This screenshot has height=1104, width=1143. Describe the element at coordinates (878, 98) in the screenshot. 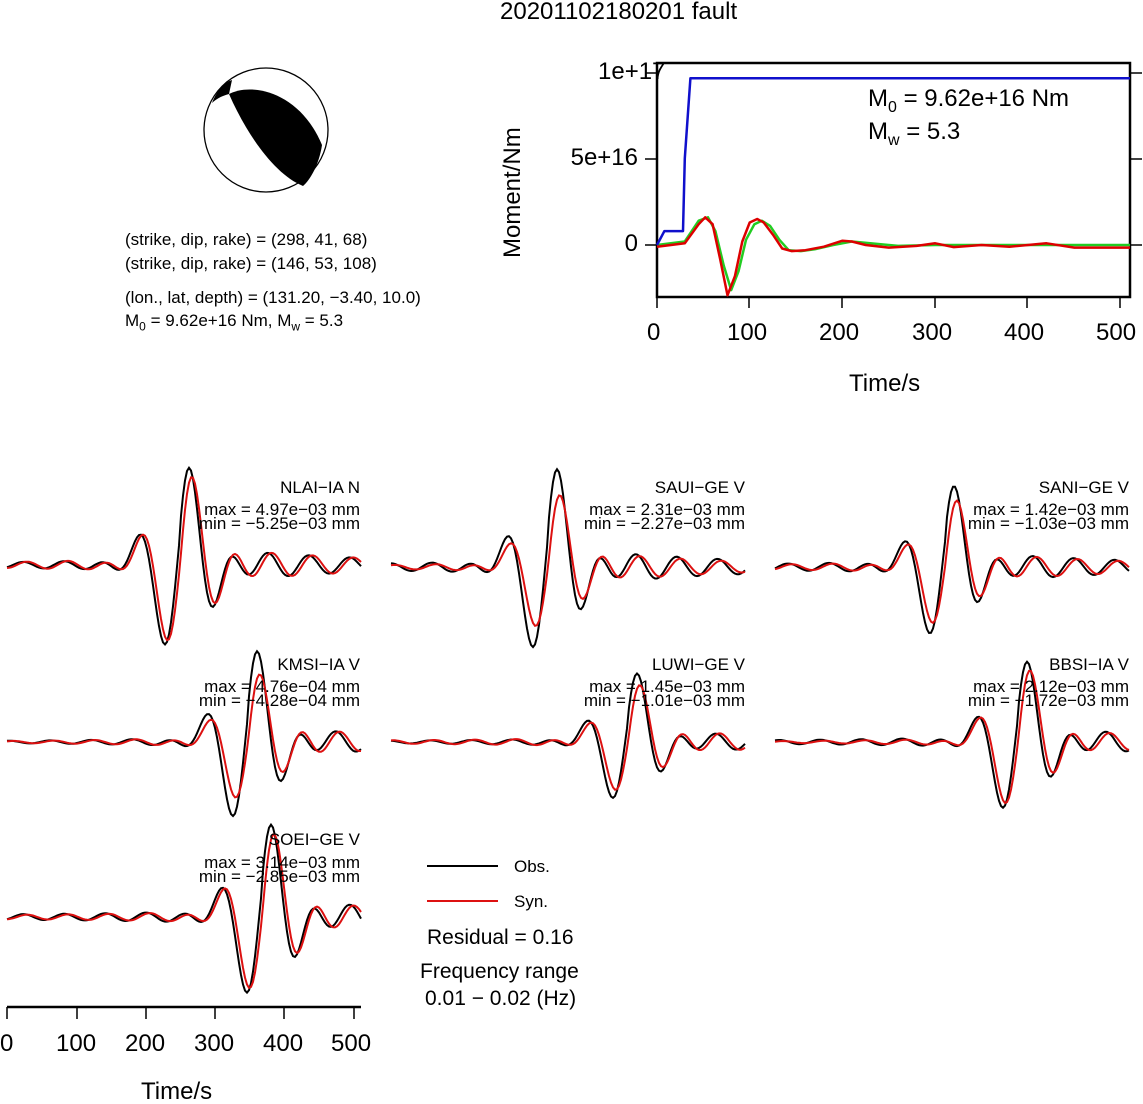

I see `m0-sym: M` at that location.